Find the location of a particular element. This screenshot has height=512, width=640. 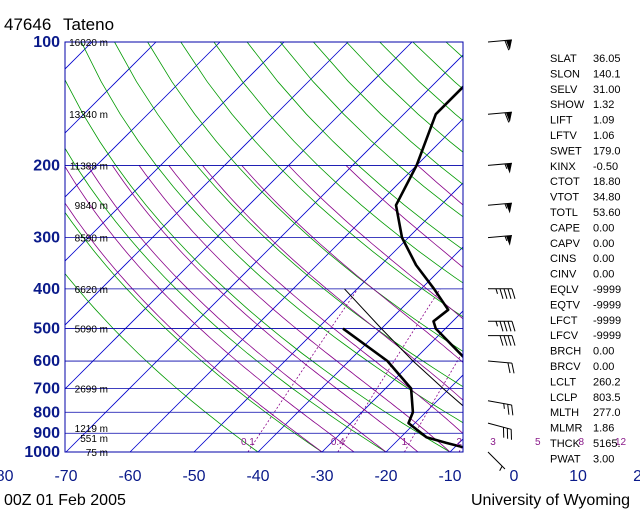

pressure-label: 900 is located at coordinates (46, 433).